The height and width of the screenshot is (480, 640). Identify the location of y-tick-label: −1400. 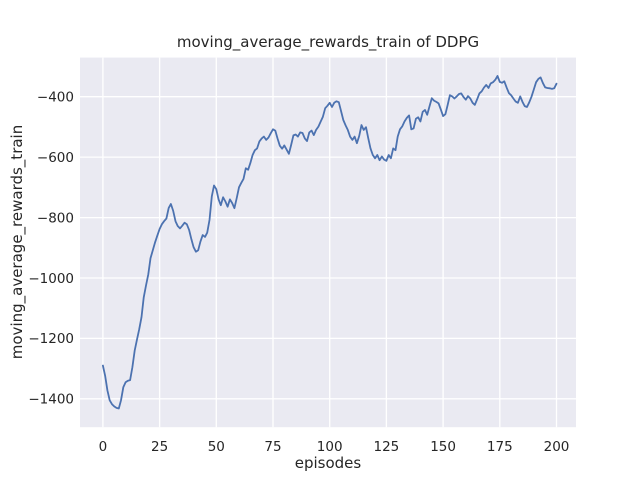
(51, 400).